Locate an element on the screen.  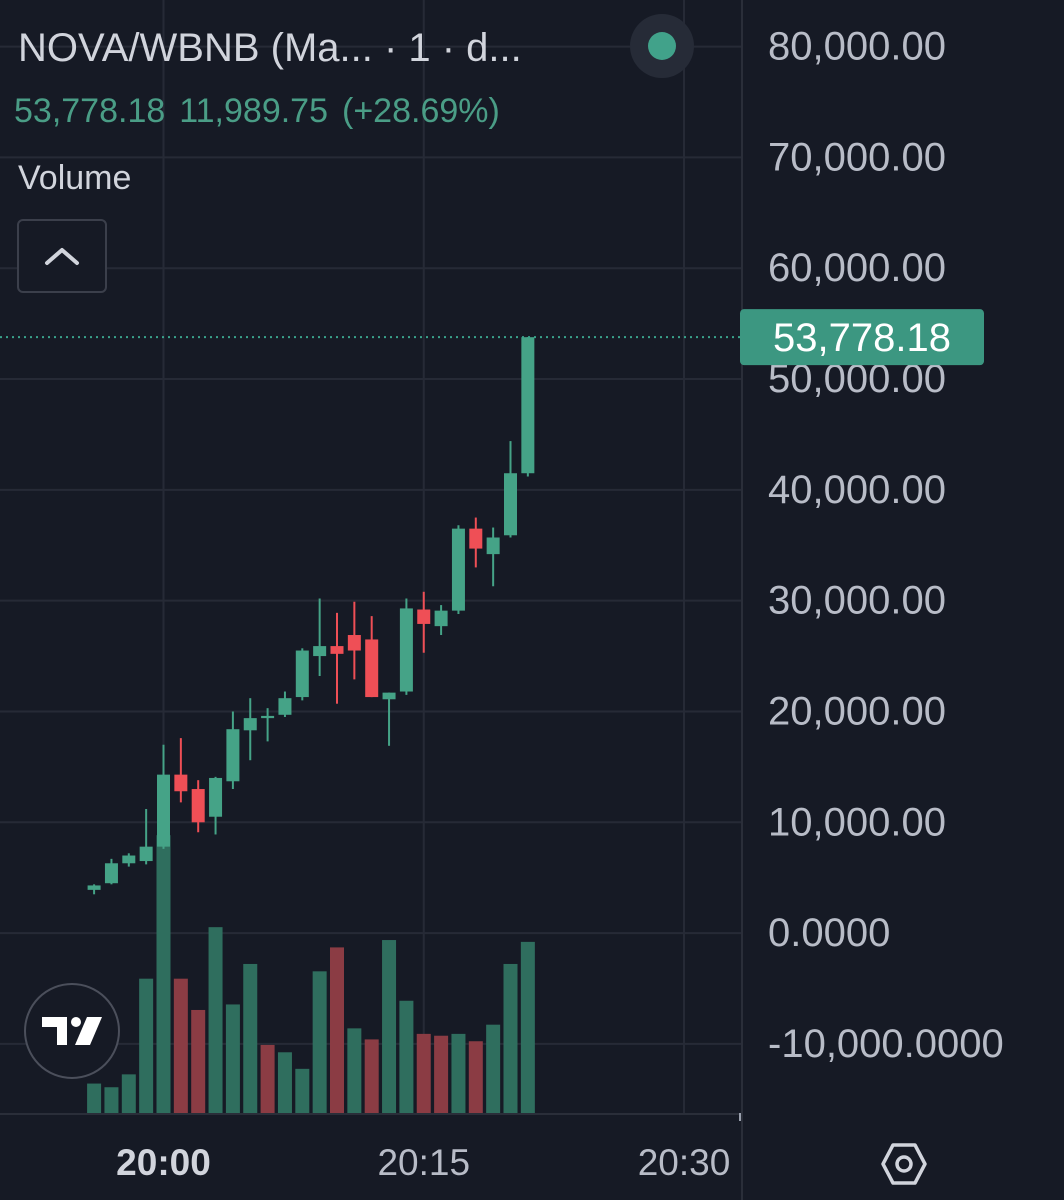
y-tick-label: 70,000.00 is located at coordinates (857, 157).